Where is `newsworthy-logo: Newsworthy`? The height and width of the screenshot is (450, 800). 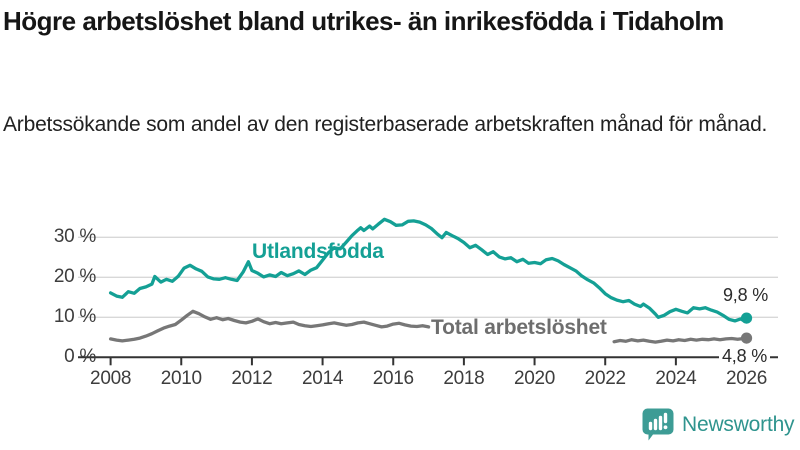 newsworthy-logo: Newsworthy is located at coordinates (718, 425).